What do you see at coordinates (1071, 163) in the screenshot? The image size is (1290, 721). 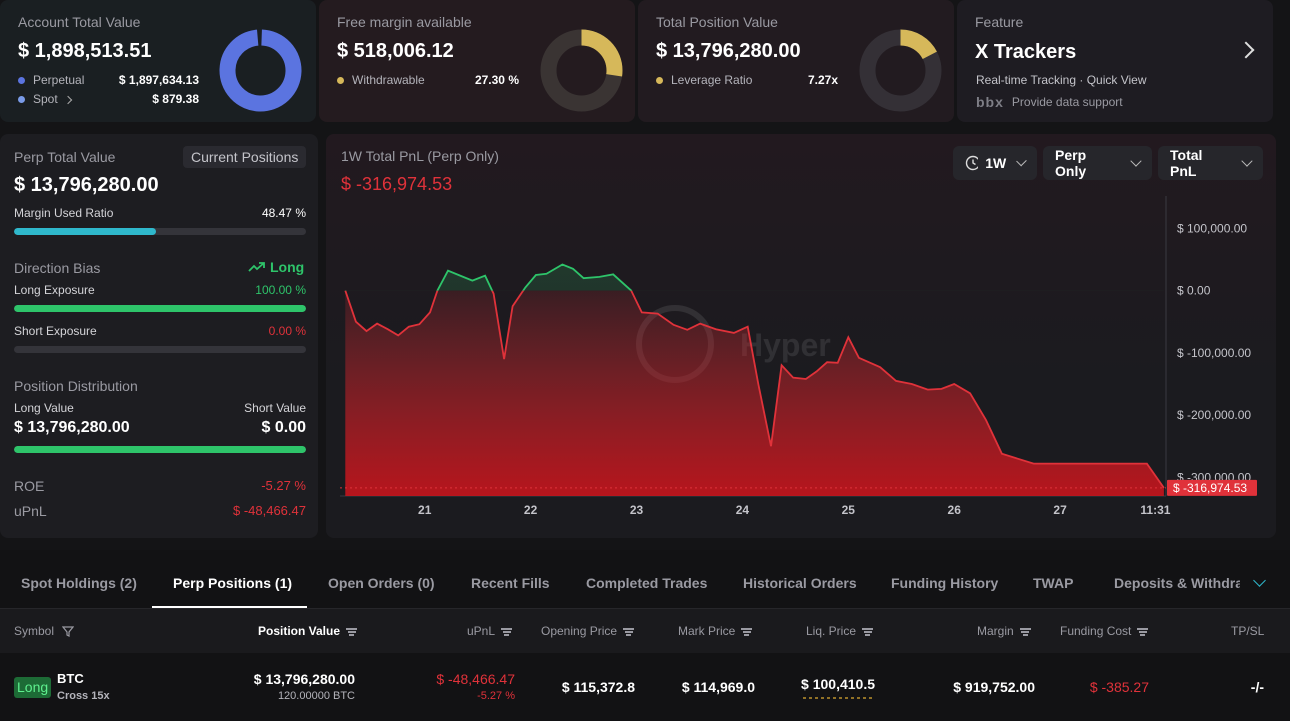 I see `scope-value: Perp Only` at bounding box center [1071, 163].